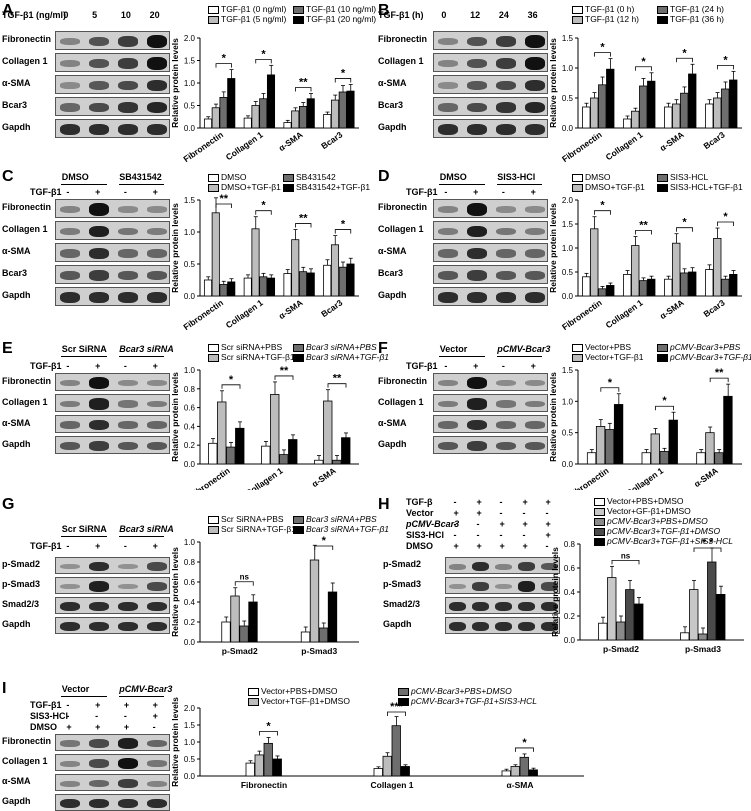 The width and height of the screenshot is (751, 811). What do you see at coordinates (570, 568) in the screenshot?
I see `y-tick-label: 0.6` at bounding box center [570, 568].